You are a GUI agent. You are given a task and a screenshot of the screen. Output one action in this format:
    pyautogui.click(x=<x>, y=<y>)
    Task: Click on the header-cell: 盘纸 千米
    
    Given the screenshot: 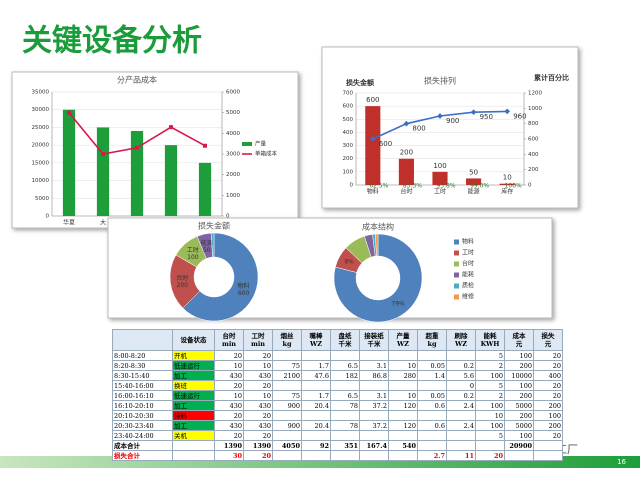 What is the action you would take?
    pyautogui.click(x=345, y=340)
    